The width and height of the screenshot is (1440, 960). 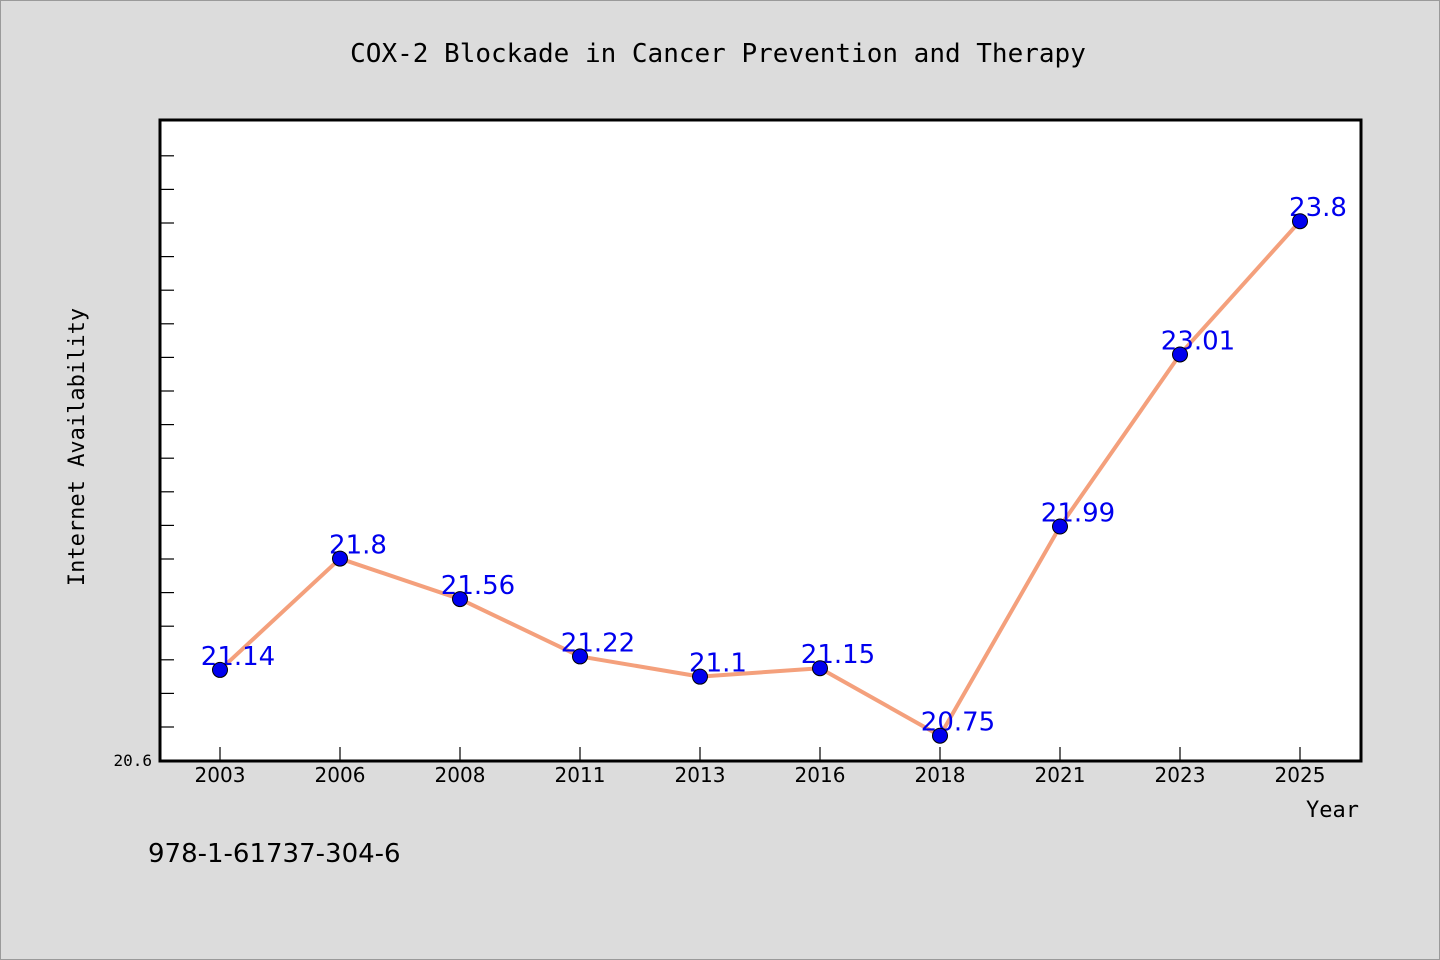 What do you see at coordinates (274, 854) in the screenshot?
I see `isbn-text: 978-1-61737-304-6` at bounding box center [274, 854].